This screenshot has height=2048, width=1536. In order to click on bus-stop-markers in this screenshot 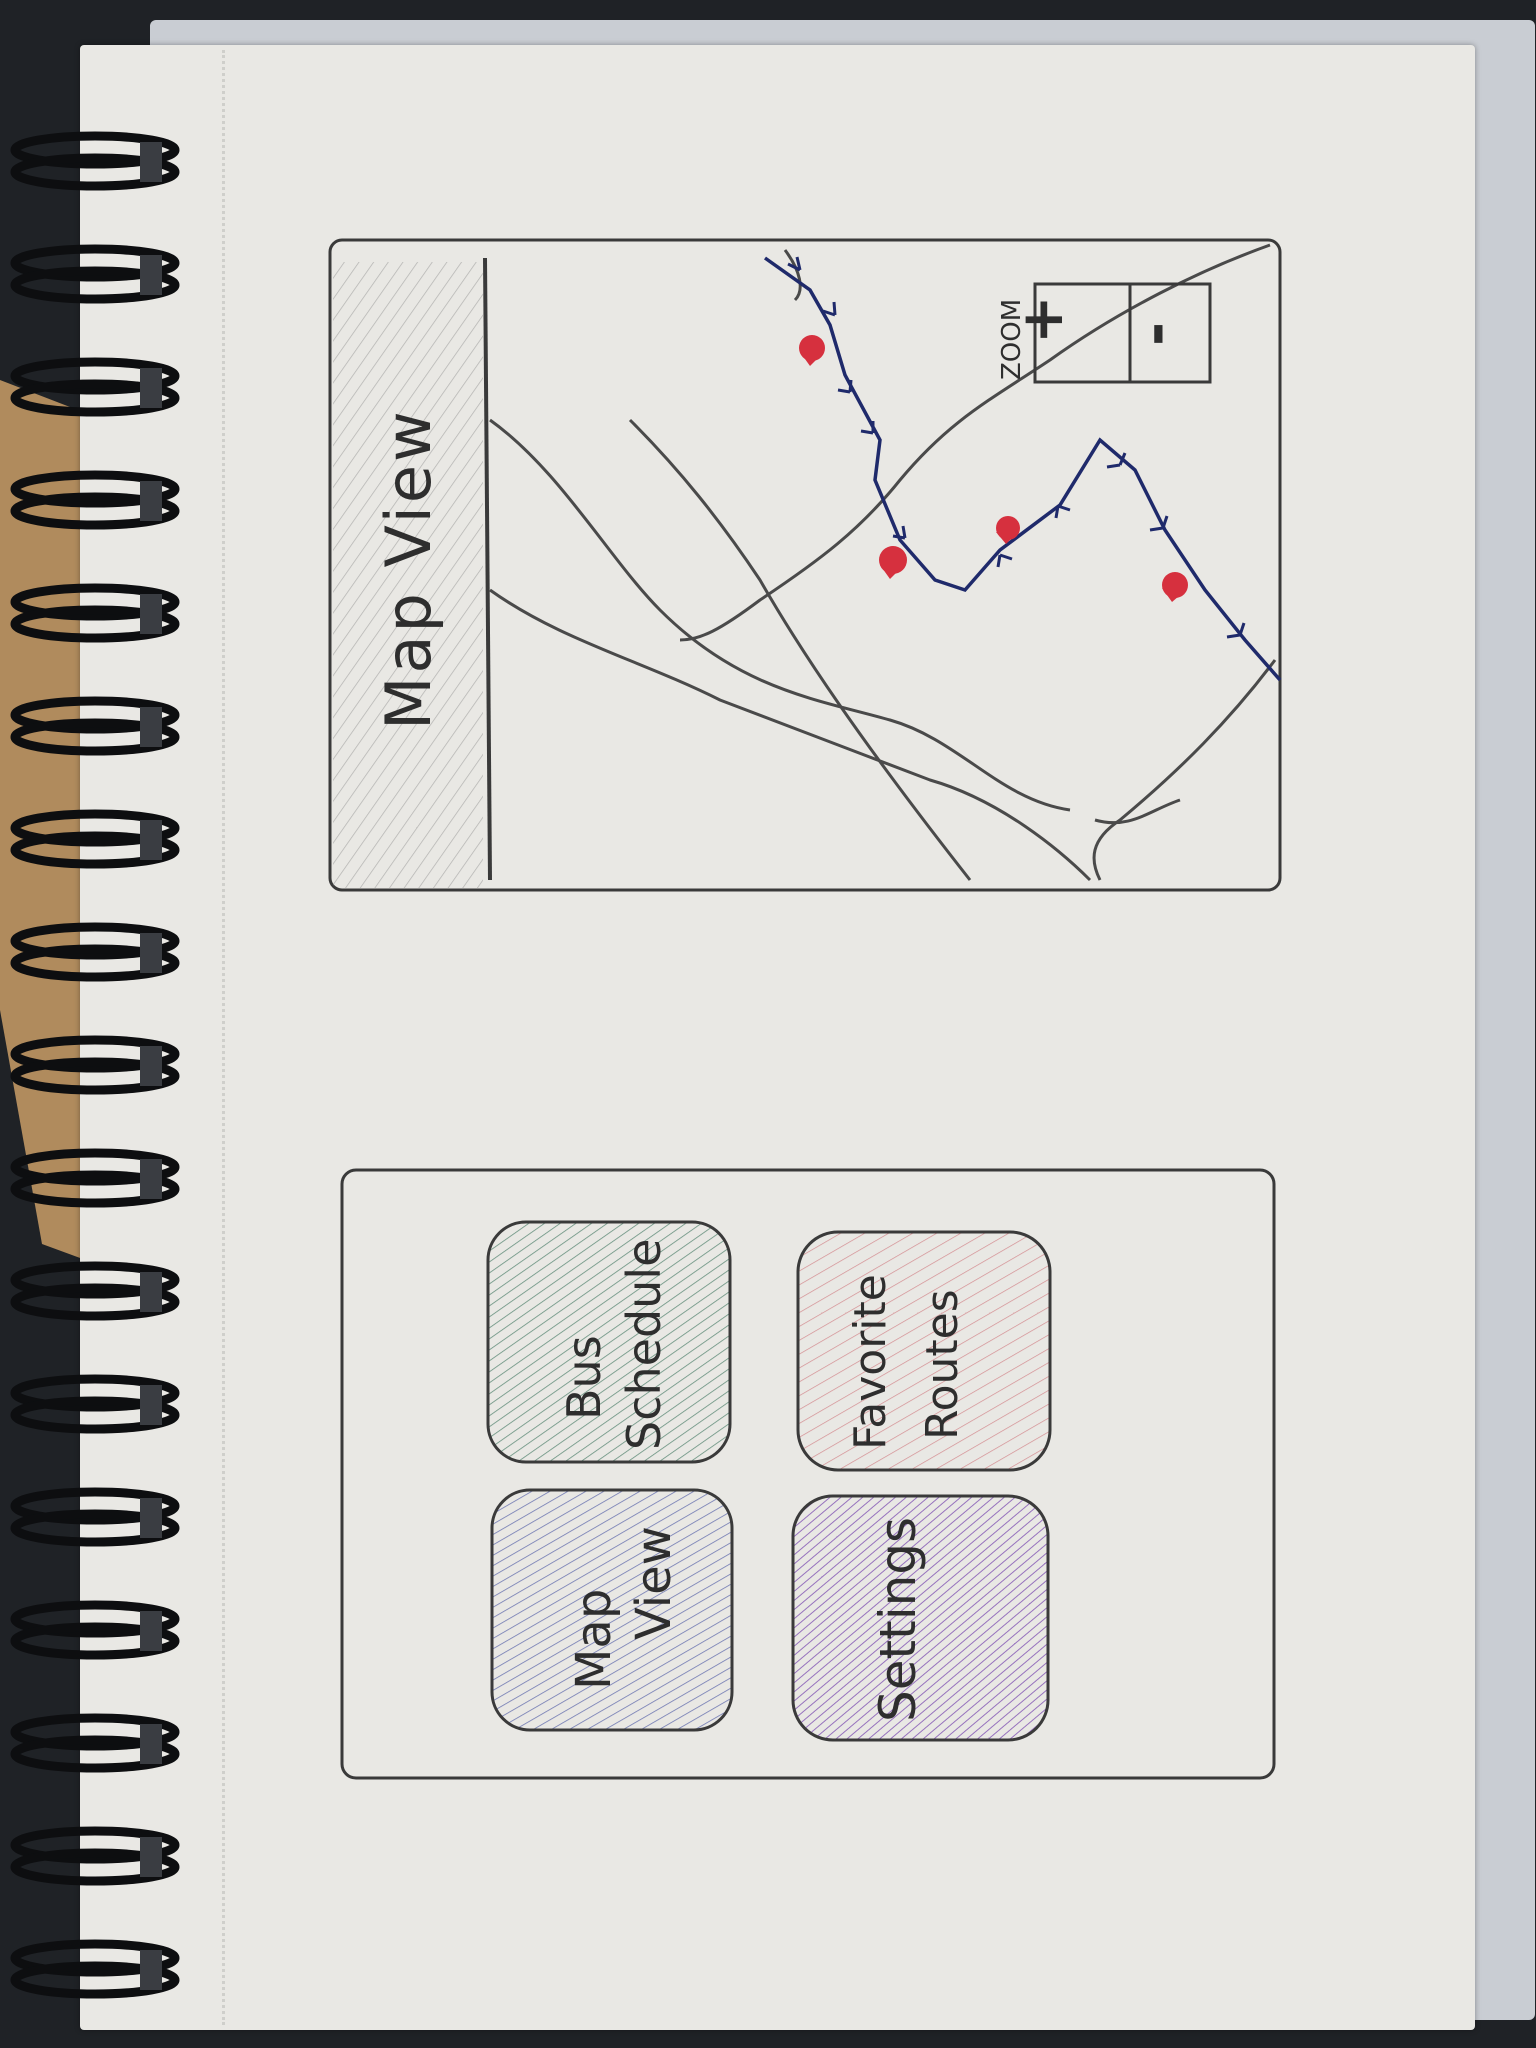, I will do `click(993, 468)`.